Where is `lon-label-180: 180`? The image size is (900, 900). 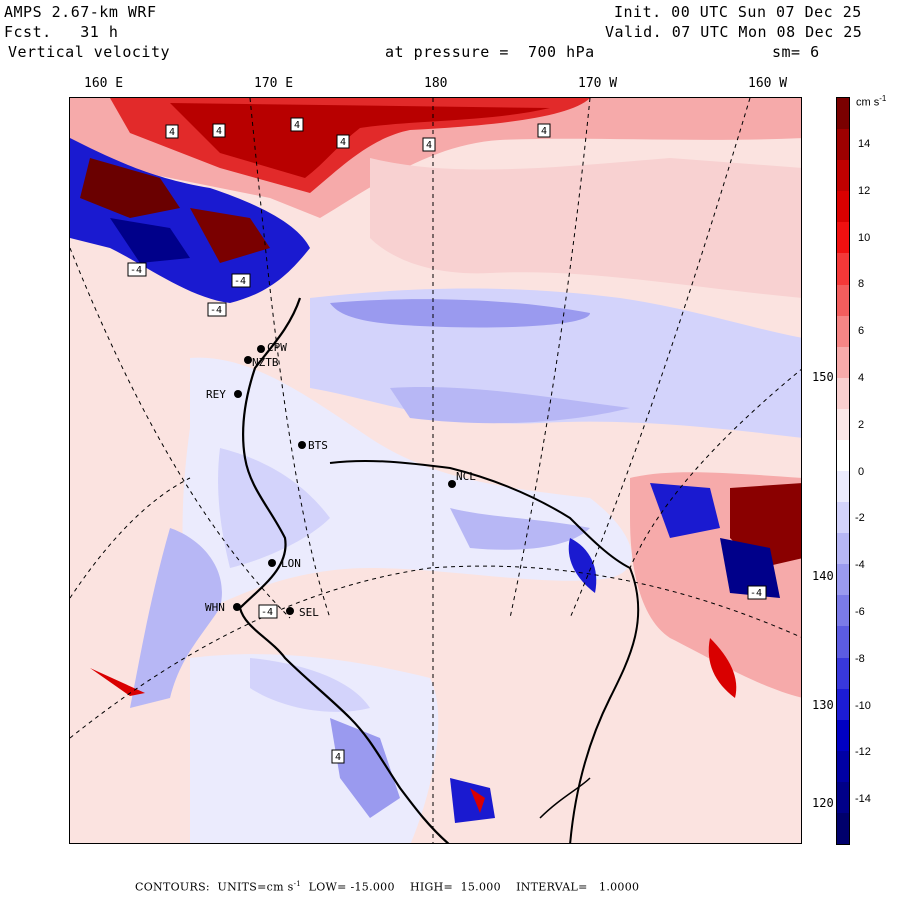 lon-label-180: 180 is located at coordinates (436, 83).